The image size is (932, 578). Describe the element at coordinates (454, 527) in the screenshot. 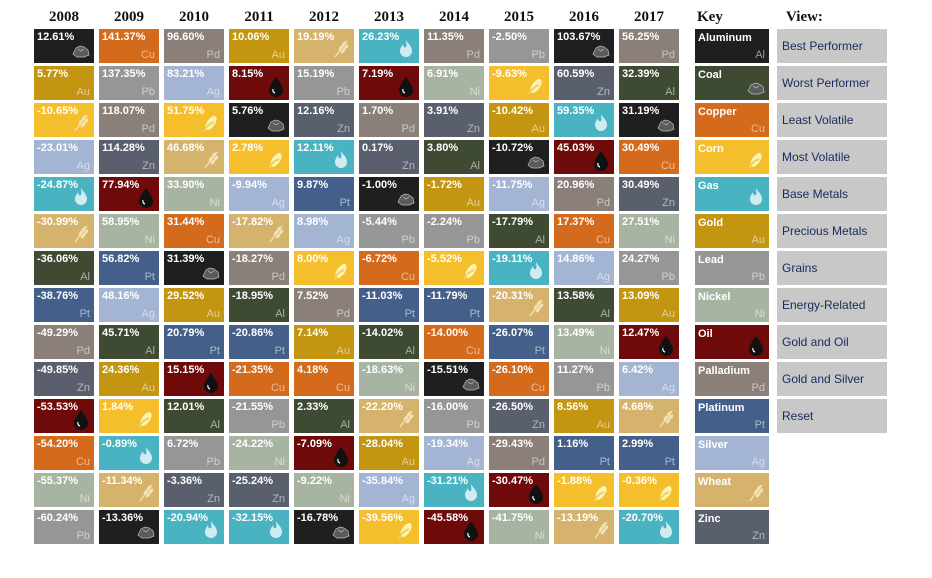

I see `cell-2014-oil: -45.58%` at that location.